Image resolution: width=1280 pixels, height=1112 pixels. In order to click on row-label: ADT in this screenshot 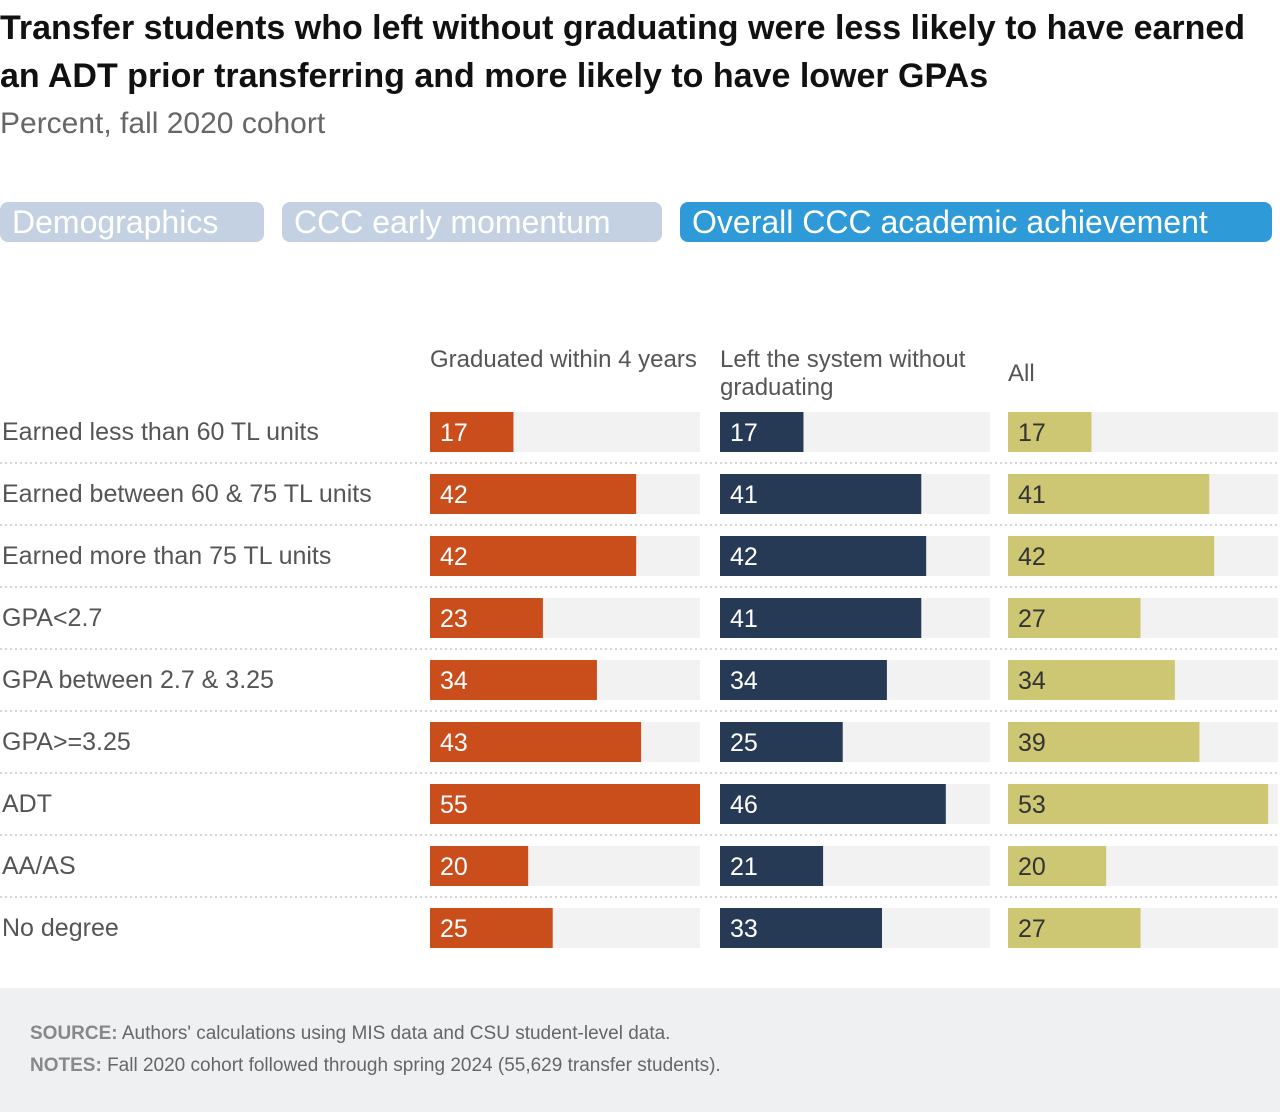, I will do `click(27, 804)`.